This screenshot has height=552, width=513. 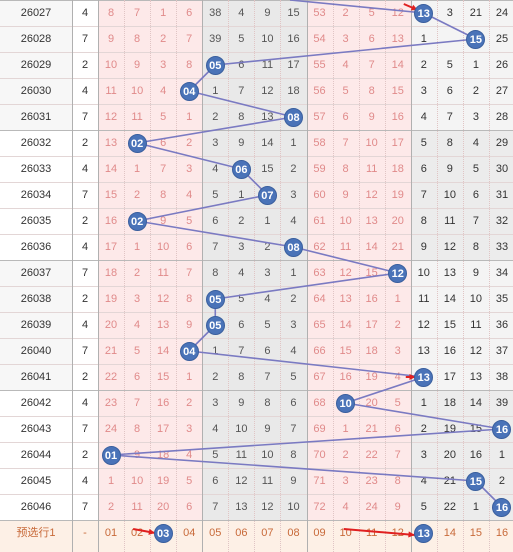 I want to click on number-cell: 23, so click(x=371, y=481).